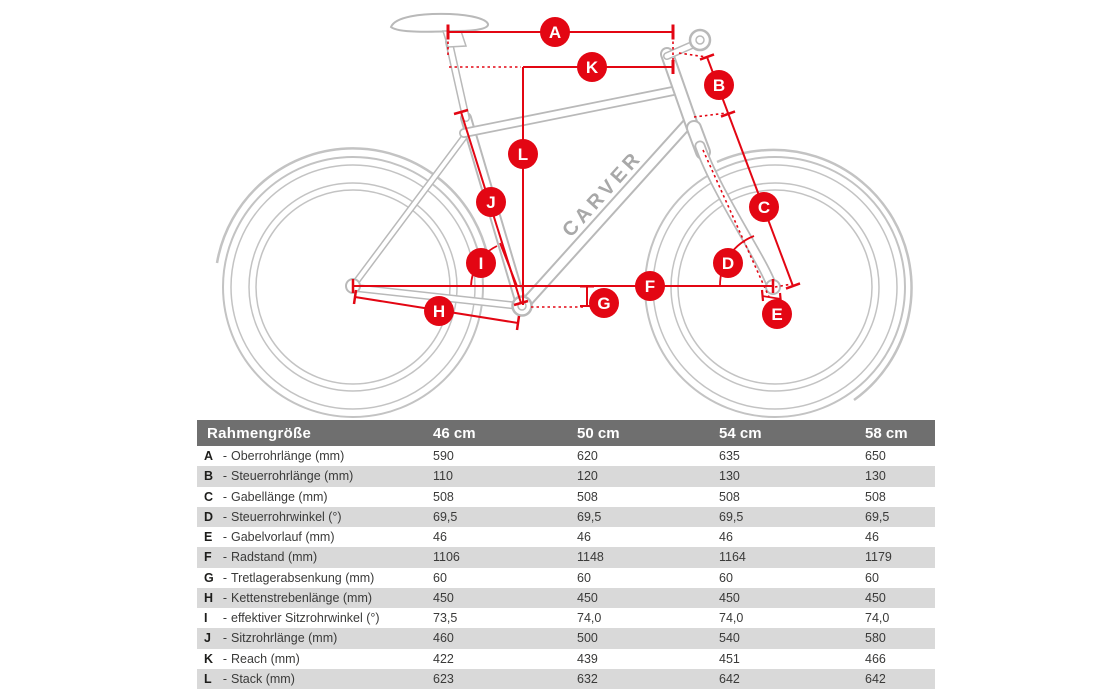  Describe the element at coordinates (209, 476) in the screenshot. I see `row-letter: B` at that location.